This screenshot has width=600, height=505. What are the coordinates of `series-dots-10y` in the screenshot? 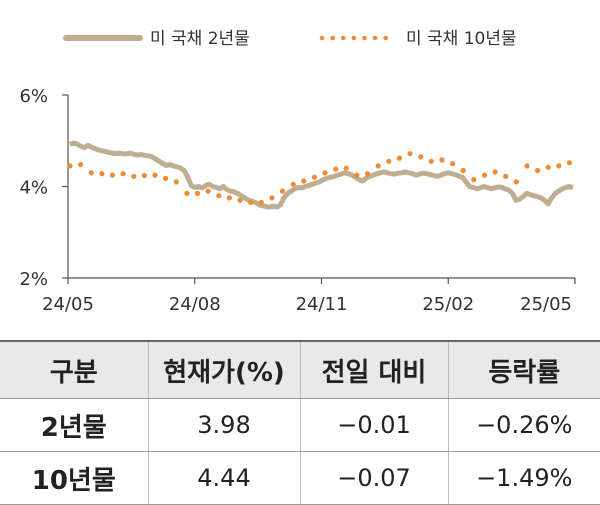 It's located at (320, 178).